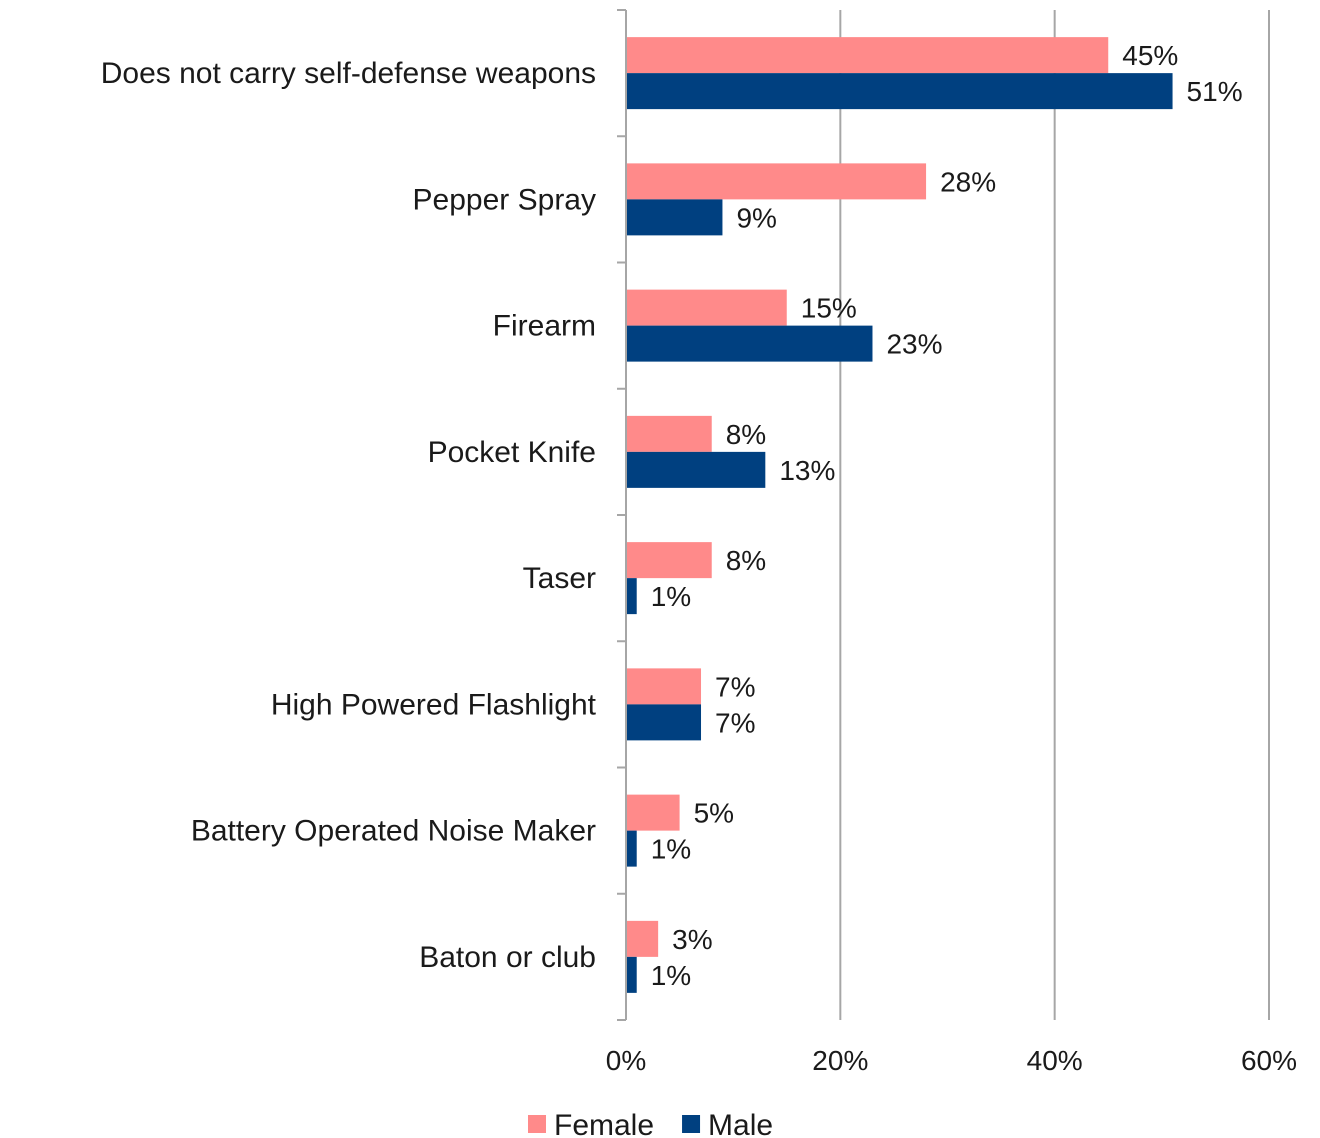  I want to click on female-data-label: 28%, so click(968, 181).